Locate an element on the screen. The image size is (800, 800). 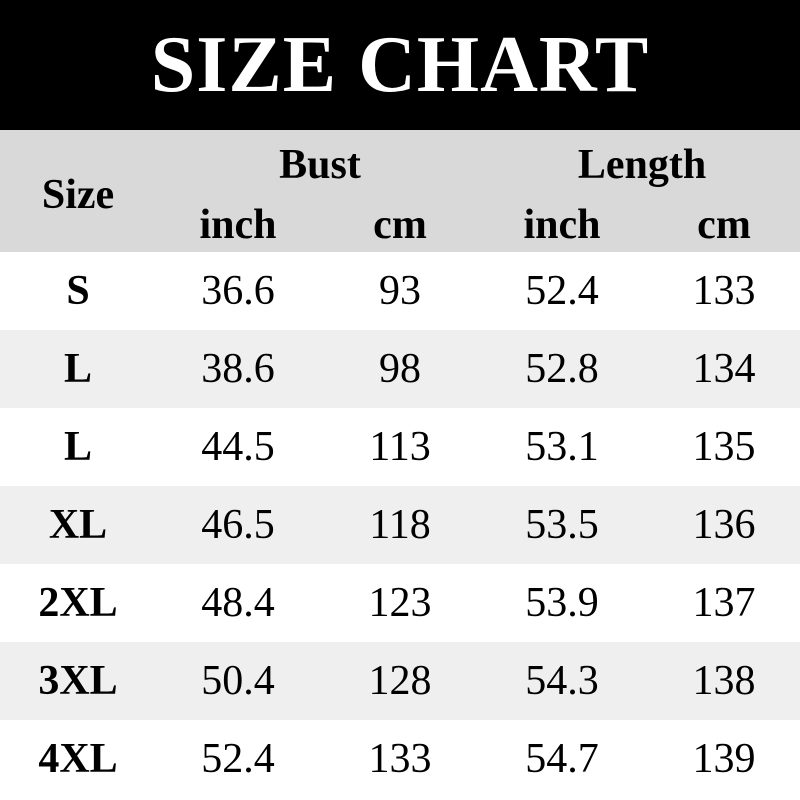
size-cell: XL is located at coordinates (78, 525).